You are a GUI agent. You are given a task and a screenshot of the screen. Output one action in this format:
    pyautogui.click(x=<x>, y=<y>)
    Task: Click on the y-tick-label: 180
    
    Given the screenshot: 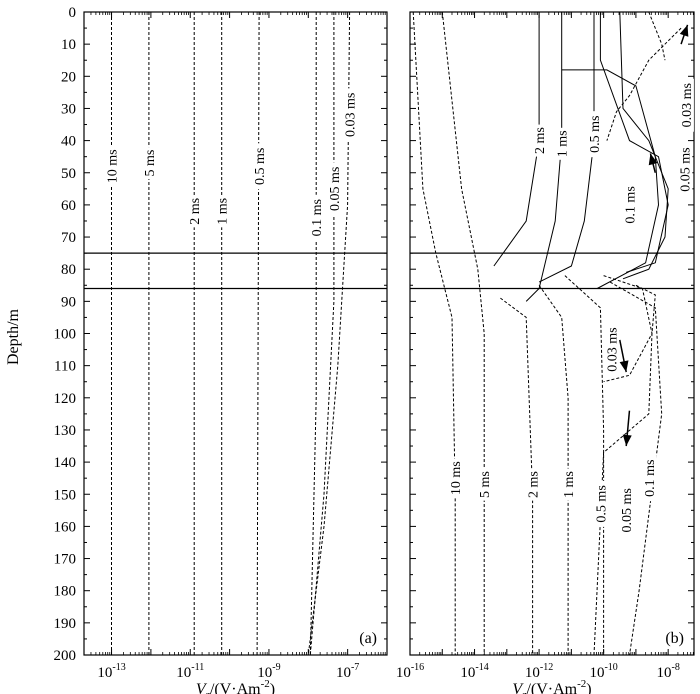 What is the action you would take?
    pyautogui.click(x=65, y=592)
    